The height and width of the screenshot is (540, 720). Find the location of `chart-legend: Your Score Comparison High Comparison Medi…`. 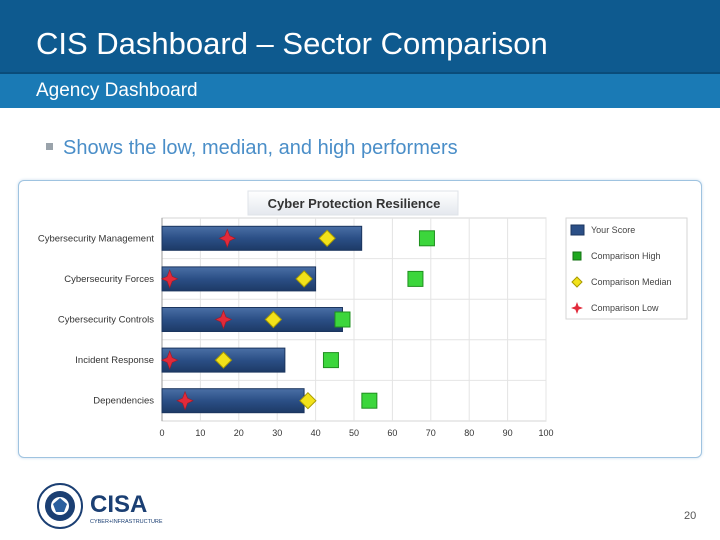

chart-legend: Your Score Comparison High Comparison Medi… is located at coordinates (626, 268).